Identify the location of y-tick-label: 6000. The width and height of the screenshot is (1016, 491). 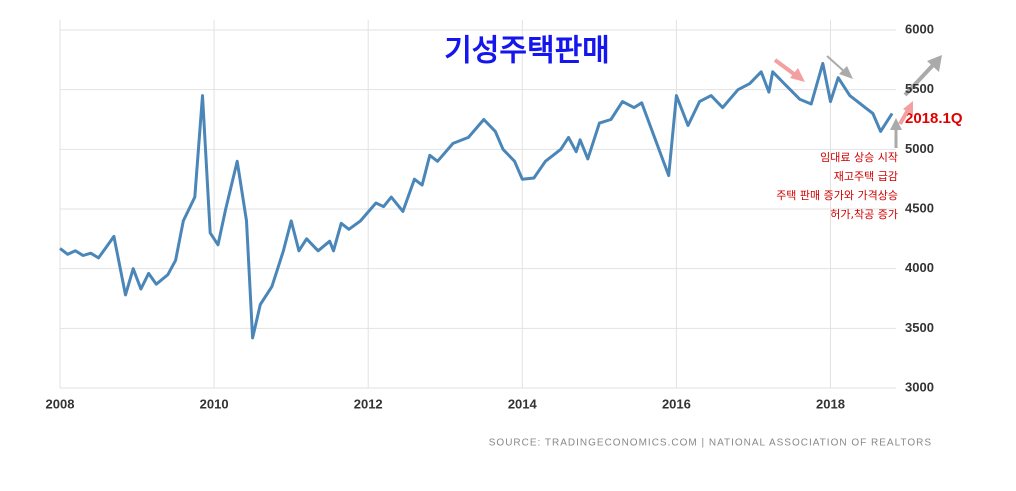
(919, 28).